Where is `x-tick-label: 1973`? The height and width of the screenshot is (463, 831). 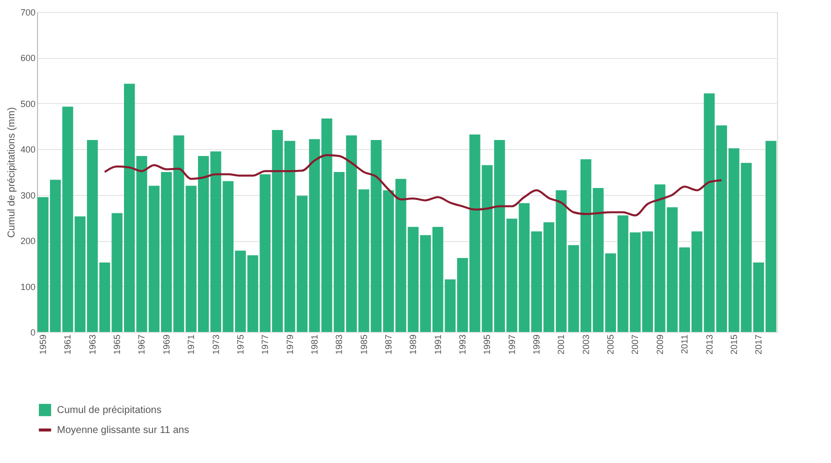
x-tick-label: 1973 is located at coordinates (215, 344).